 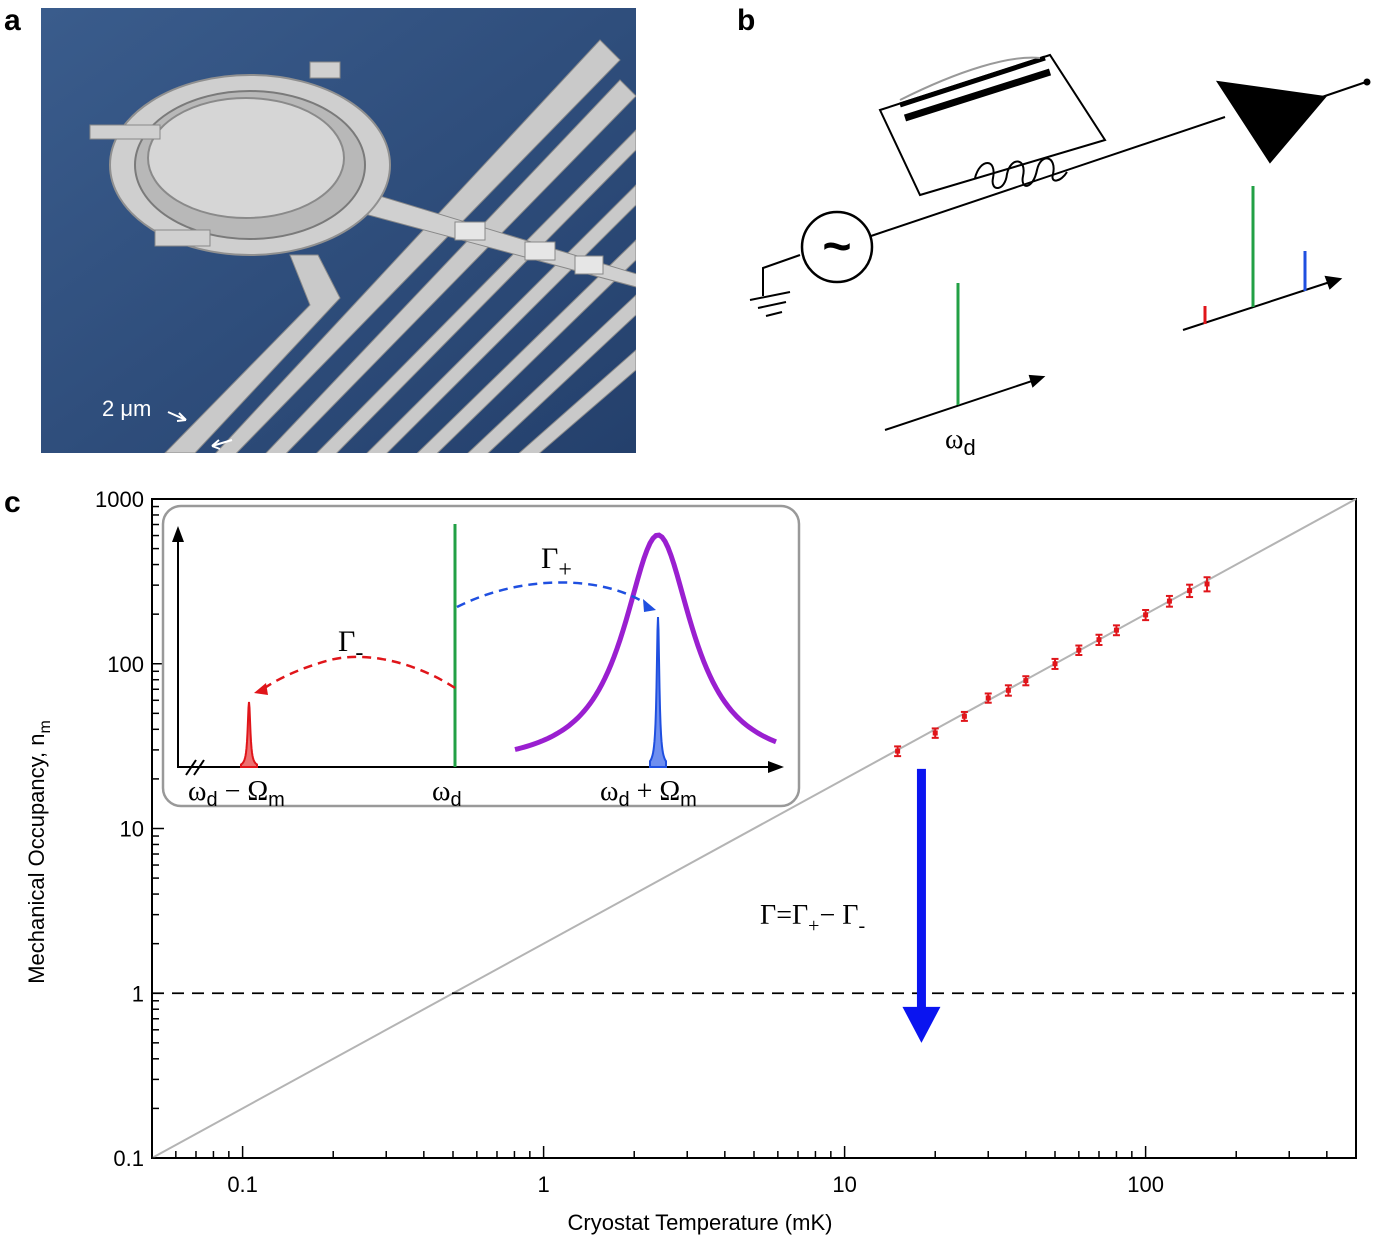 I want to click on micrograph-lines, so click(x=425, y=246).